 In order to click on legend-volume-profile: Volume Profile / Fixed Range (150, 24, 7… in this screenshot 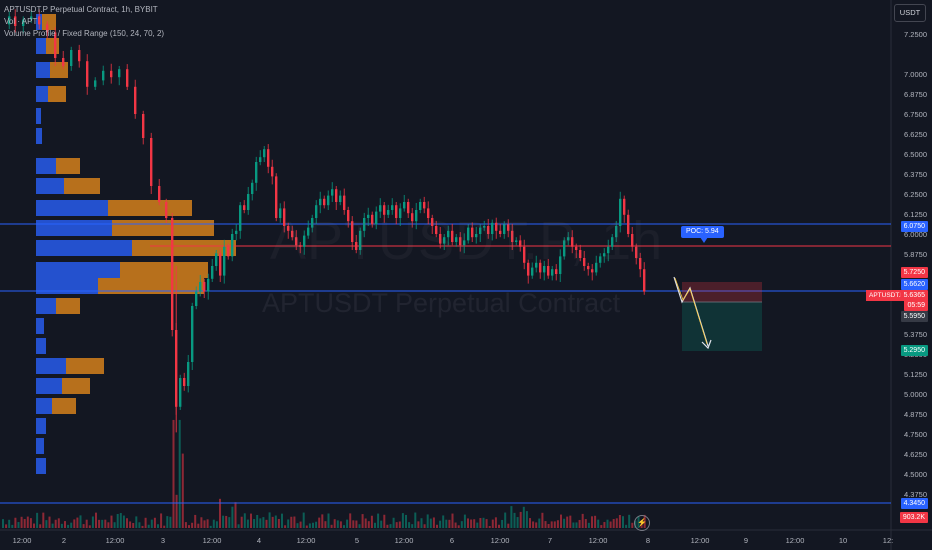, I will do `click(84, 33)`.